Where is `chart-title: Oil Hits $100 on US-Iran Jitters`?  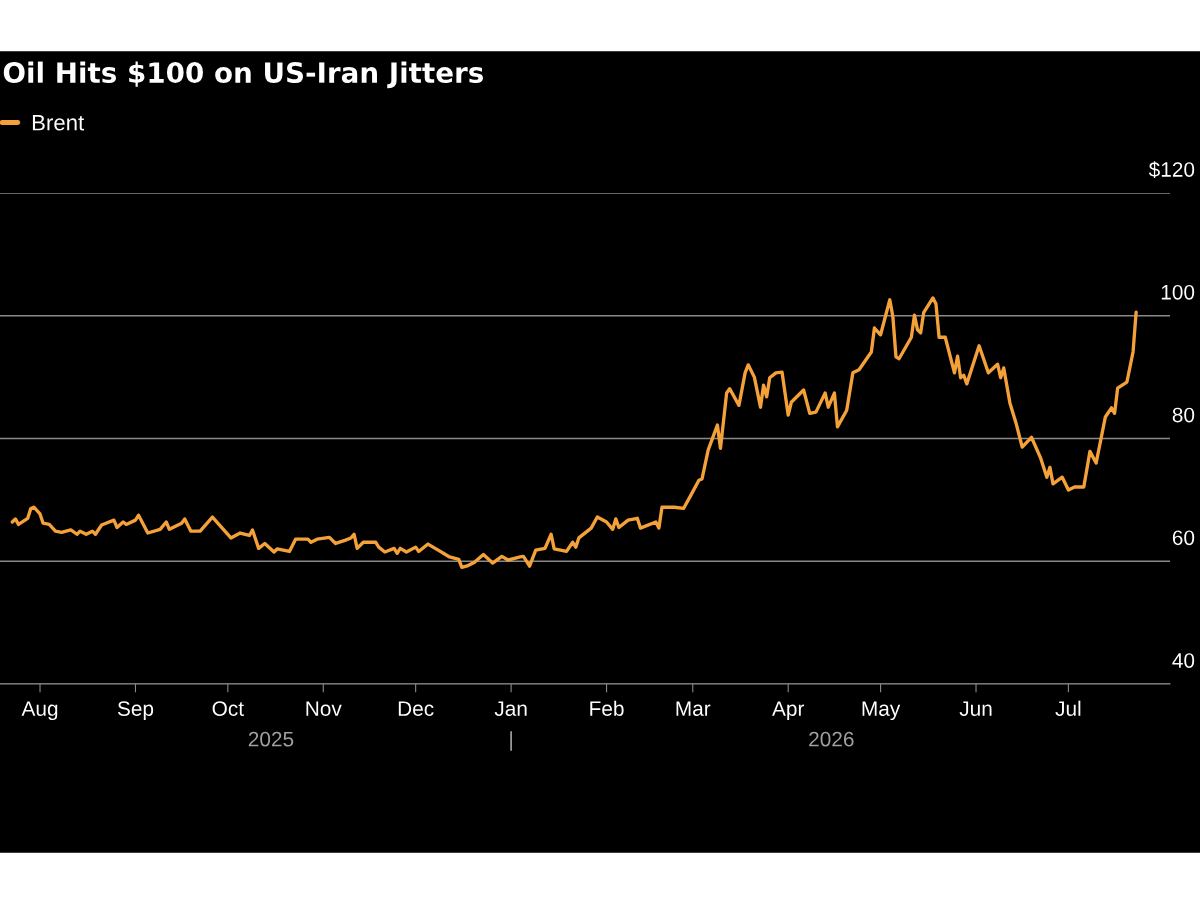 chart-title: Oil Hits $100 on US-Iran Jitters is located at coordinates (243, 75).